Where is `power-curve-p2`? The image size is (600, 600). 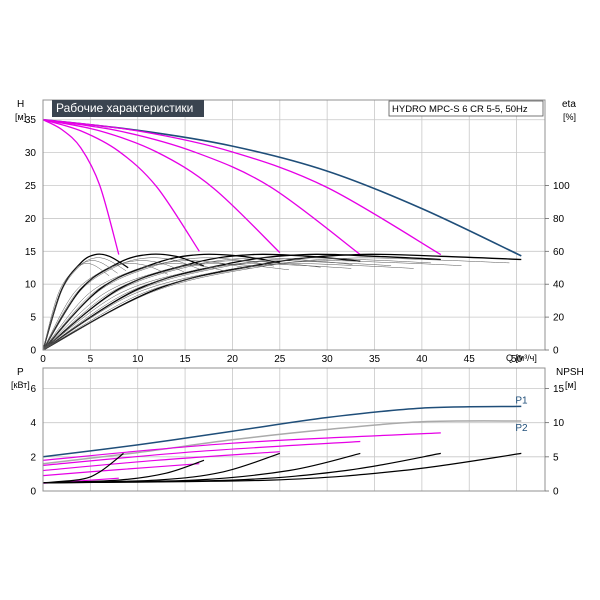
power-curve-p2 is located at coordinates (282, 442).